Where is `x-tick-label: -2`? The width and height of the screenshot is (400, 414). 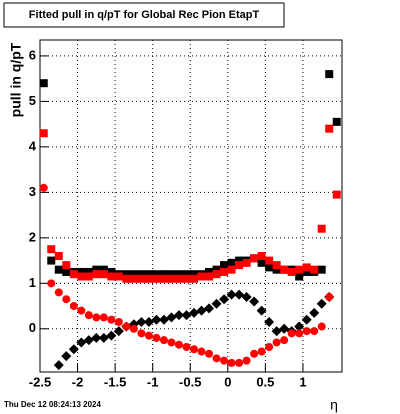 x-tick-label: -2 is located at coordinates (78, 381).